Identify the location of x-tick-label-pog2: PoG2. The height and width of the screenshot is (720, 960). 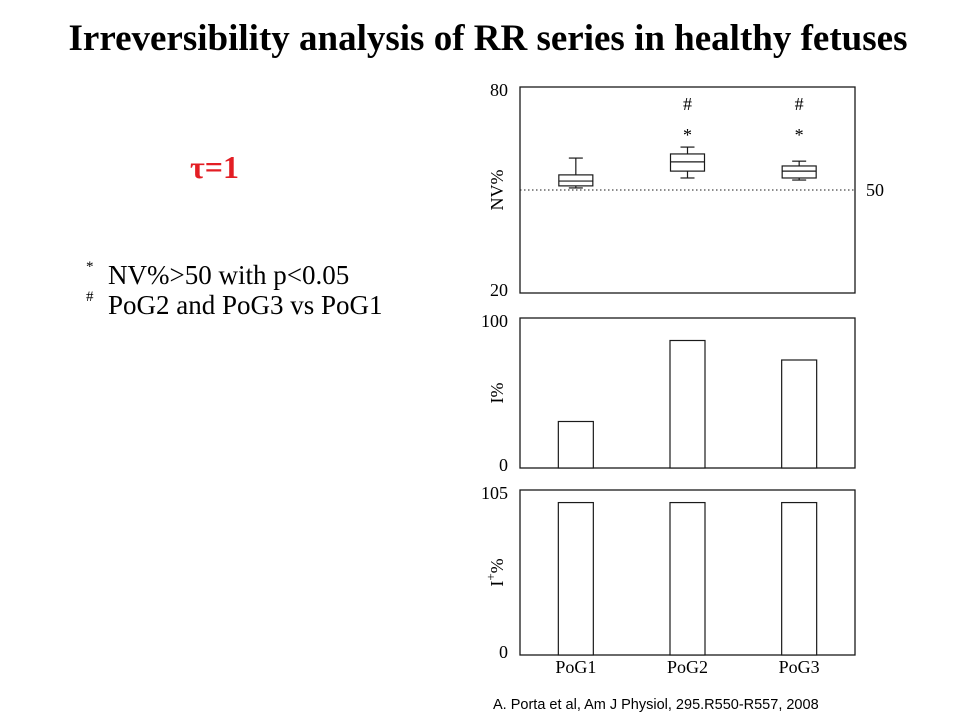
(687, 667).